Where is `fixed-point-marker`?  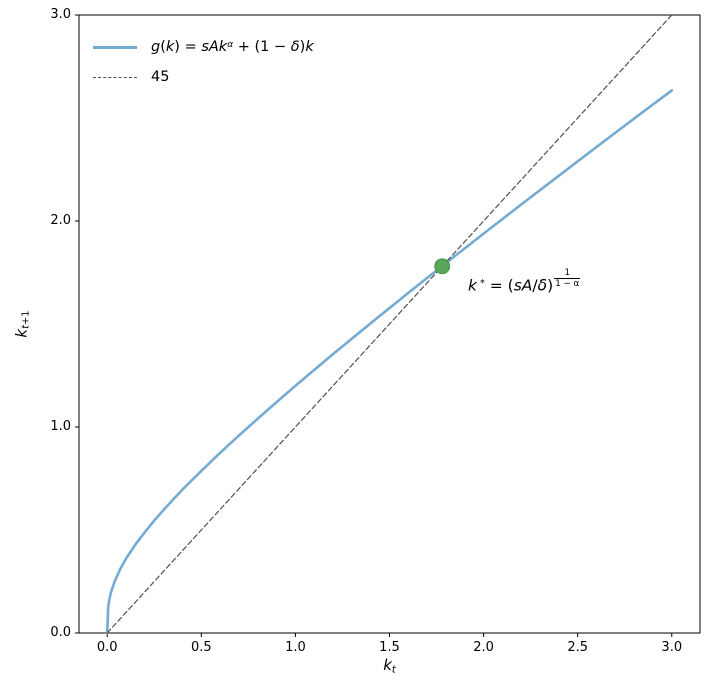
fixed-point-marker is located at coordinates (442, 266).